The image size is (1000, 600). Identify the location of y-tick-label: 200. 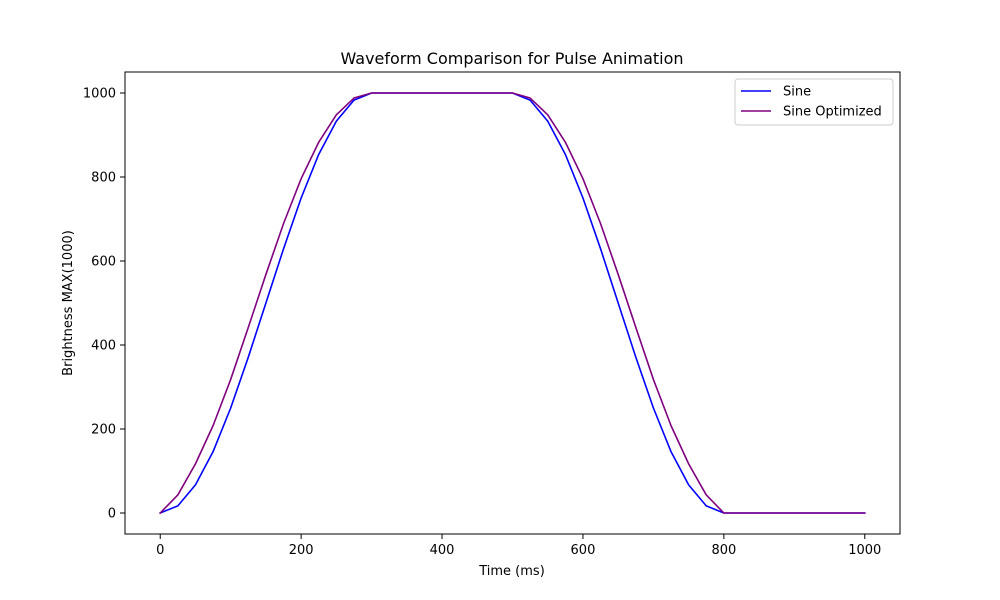
(103, 430).